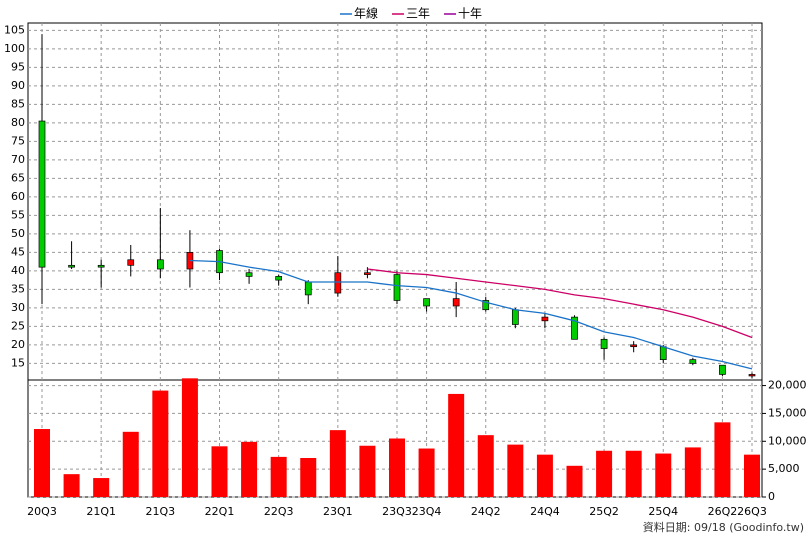 Image resolution: width=808 pixels, height=544 pixels. Describe the element at coordinates (663, 511) in the screenshot. I see `x-tick-label: 25Q4` at that location.